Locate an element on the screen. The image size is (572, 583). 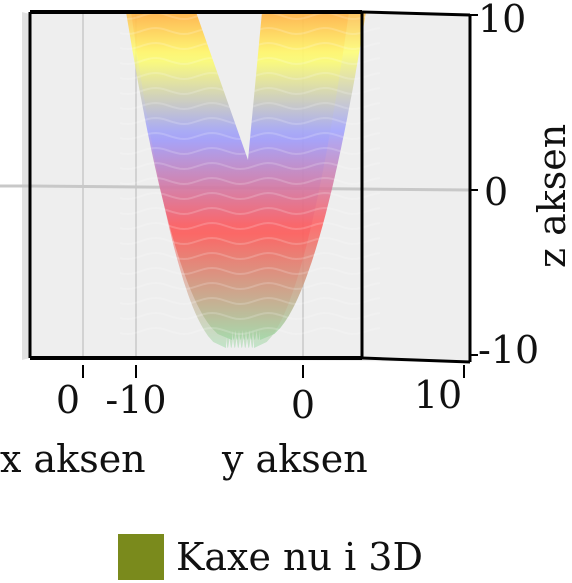
x-tick-label: 0 is located at coordinates (68, 400).